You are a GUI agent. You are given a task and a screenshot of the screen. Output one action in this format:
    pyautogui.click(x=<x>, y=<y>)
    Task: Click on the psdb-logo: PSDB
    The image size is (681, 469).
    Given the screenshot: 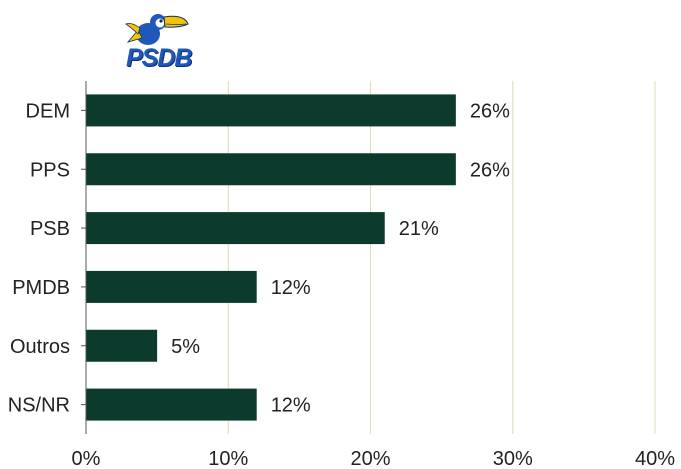 What is the action you would take?
    pyautogui.click(x=162, y=41)
    